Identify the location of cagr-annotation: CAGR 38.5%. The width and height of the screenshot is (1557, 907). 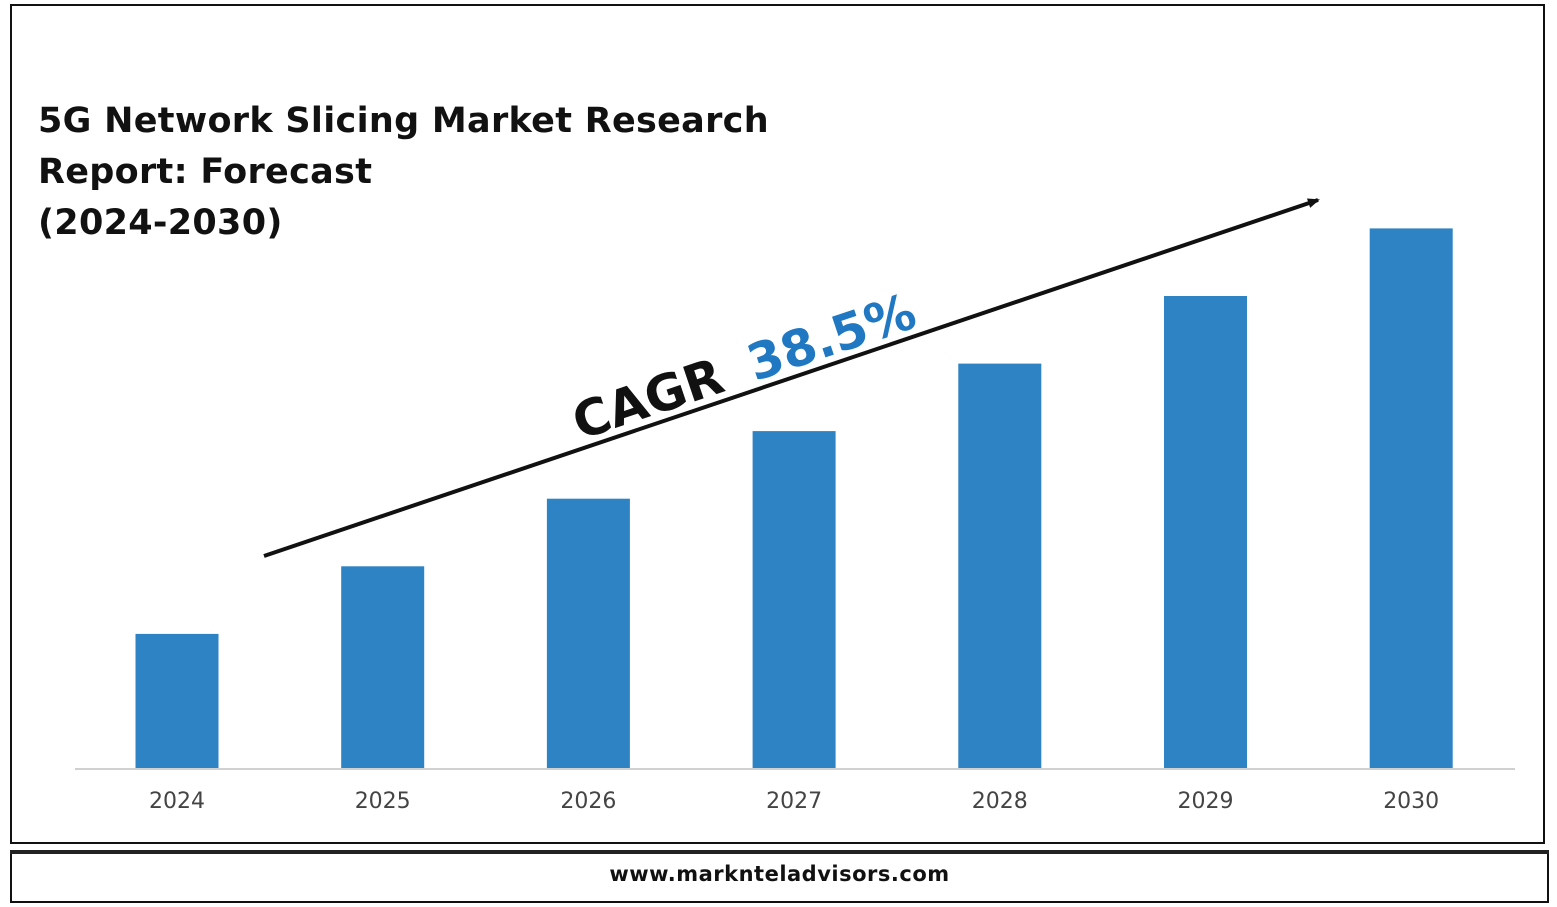
(744, 366).